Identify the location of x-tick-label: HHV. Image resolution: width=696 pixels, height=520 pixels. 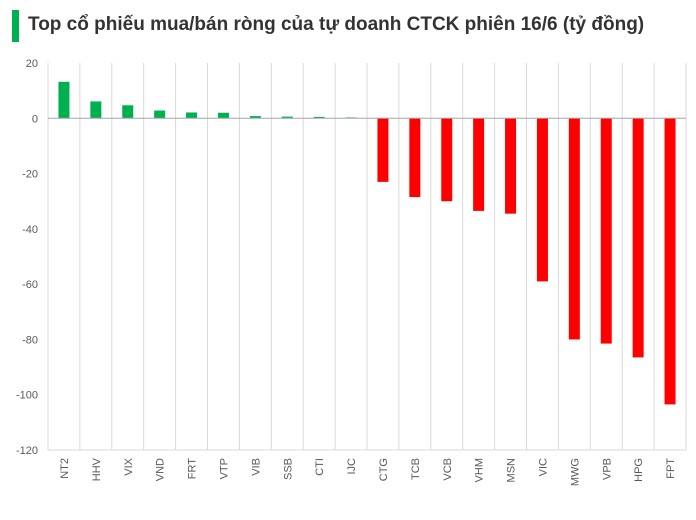
(97, 469).